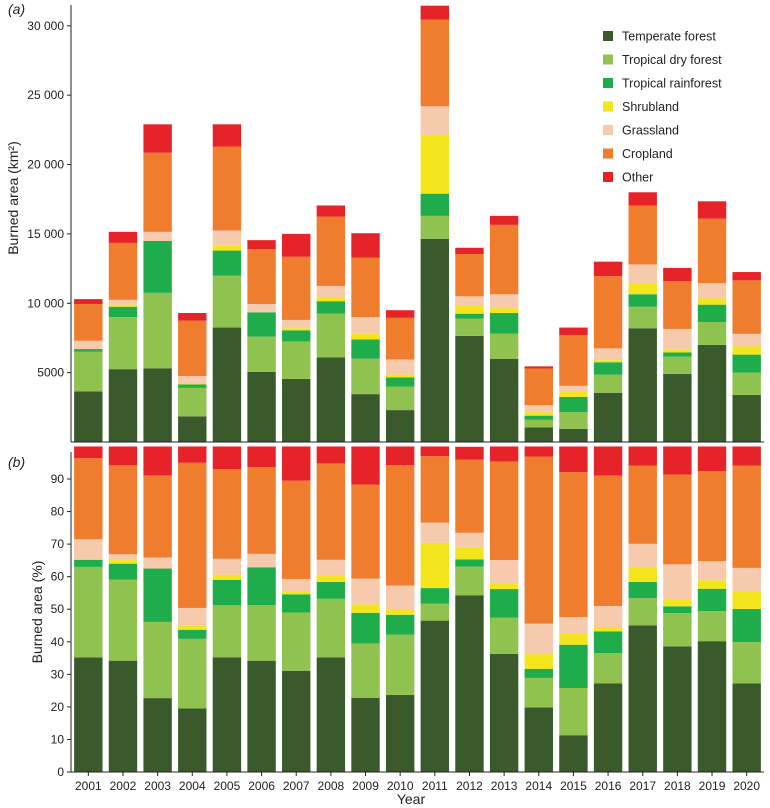 This screenshot has width=770, height=808. I want to click on panel-b-bar-2009-grassland, so click(365, 591).